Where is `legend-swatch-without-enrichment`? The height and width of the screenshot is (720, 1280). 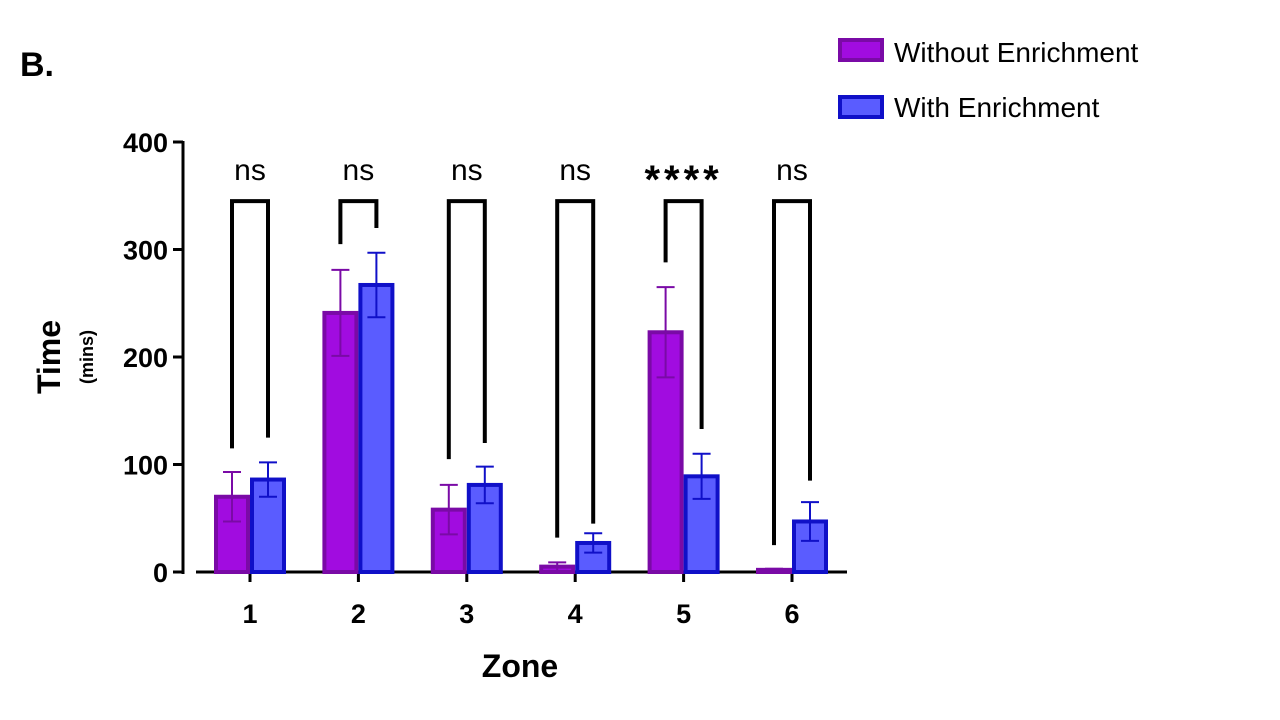 legend-swatch-without-enrichment is located at coordinates (861, 50).